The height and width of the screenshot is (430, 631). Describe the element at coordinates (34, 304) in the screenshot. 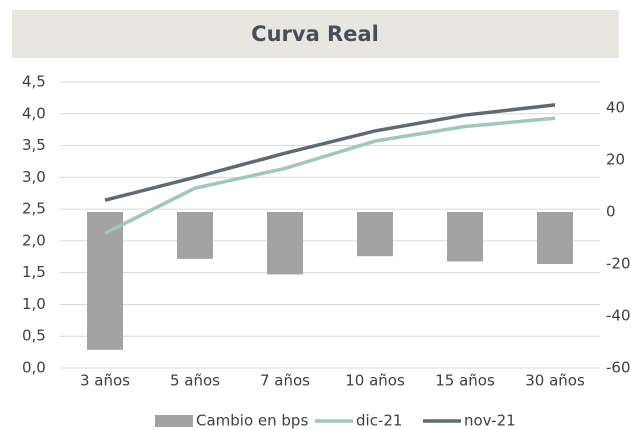

I see `y-tick-label: 1,0` at that location.